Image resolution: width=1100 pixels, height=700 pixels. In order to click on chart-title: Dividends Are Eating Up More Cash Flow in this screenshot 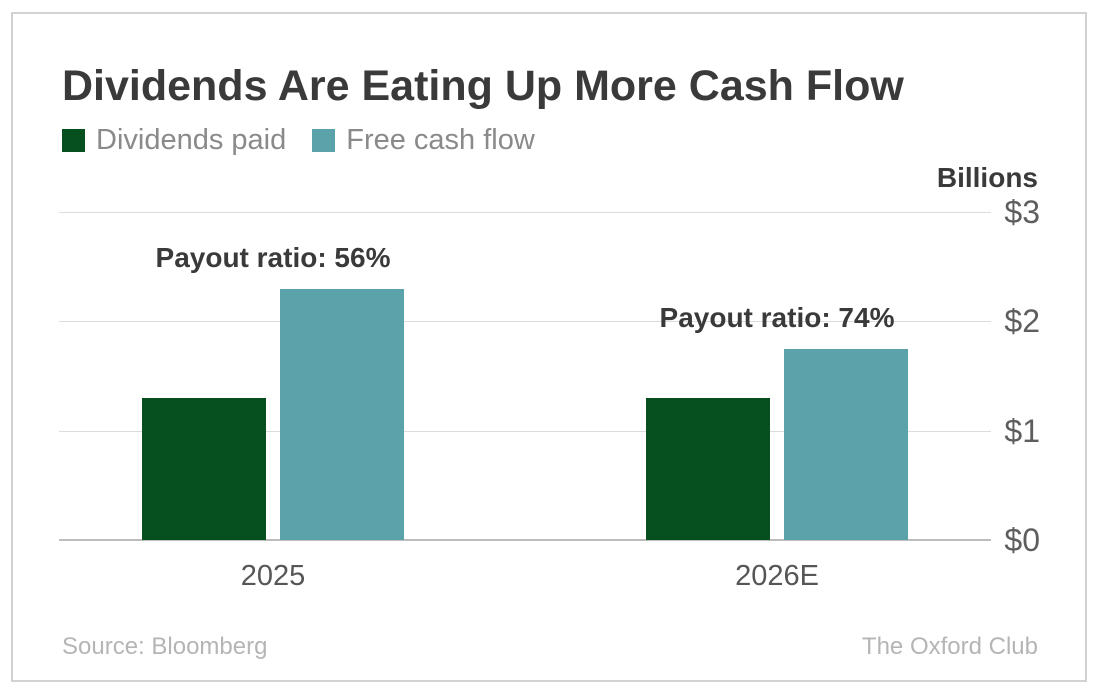, I will do `click(483, 86)`.